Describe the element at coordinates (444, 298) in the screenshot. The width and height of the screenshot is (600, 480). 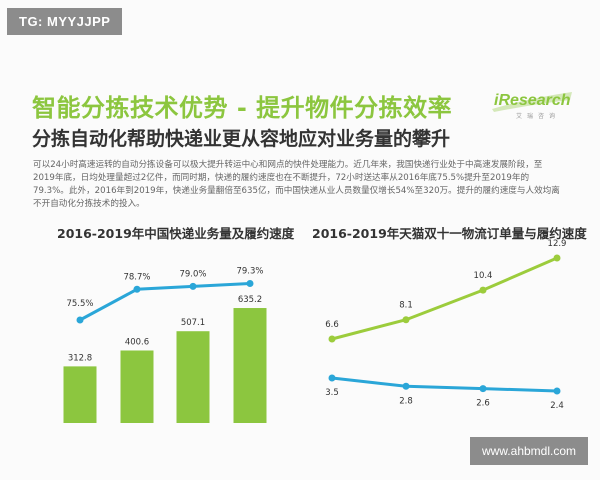
I see `line-series-a` at that location.